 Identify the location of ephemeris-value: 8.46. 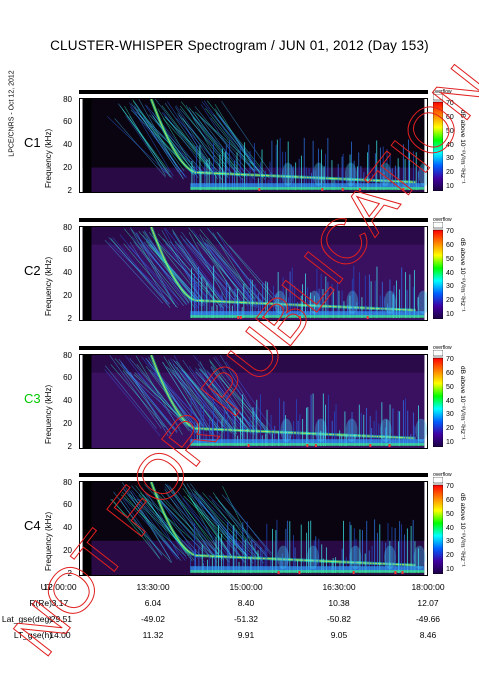
(428, 635).